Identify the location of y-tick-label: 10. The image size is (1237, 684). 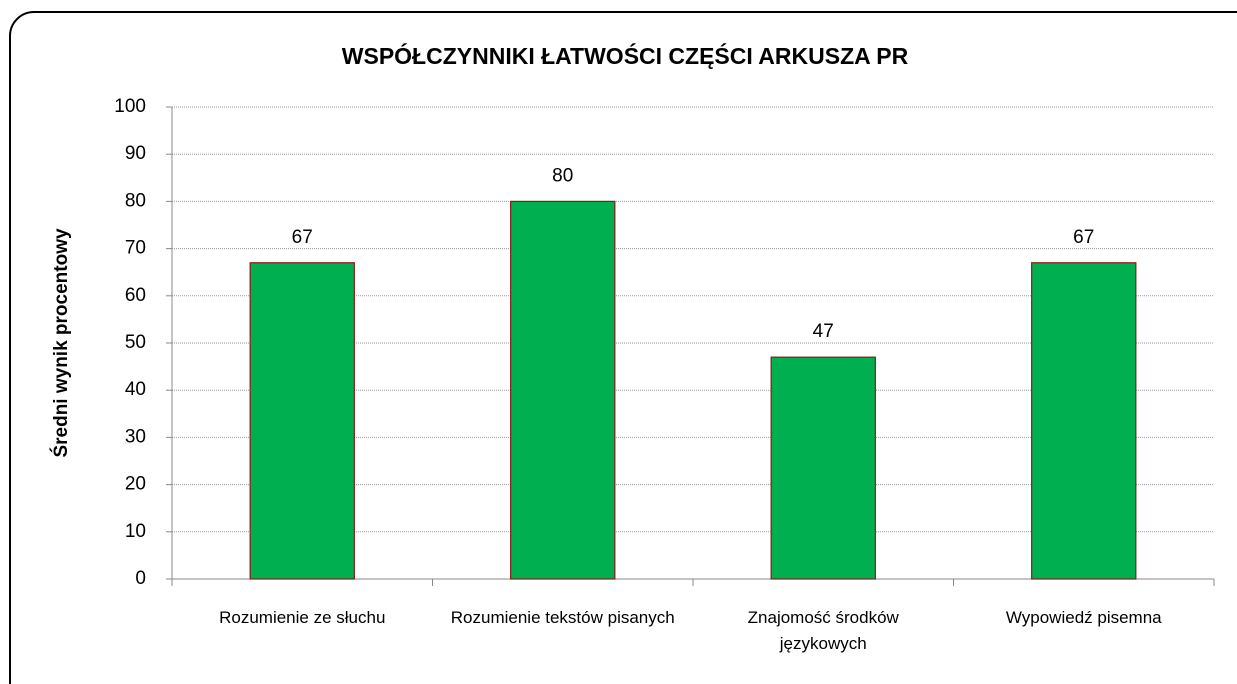
(135, 531).